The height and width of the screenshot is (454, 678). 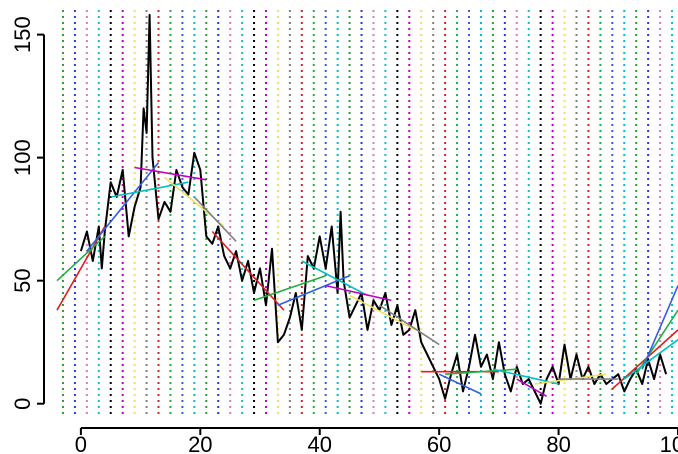 I want to click on x-tick-label: 100, so click(x=669, y=443).